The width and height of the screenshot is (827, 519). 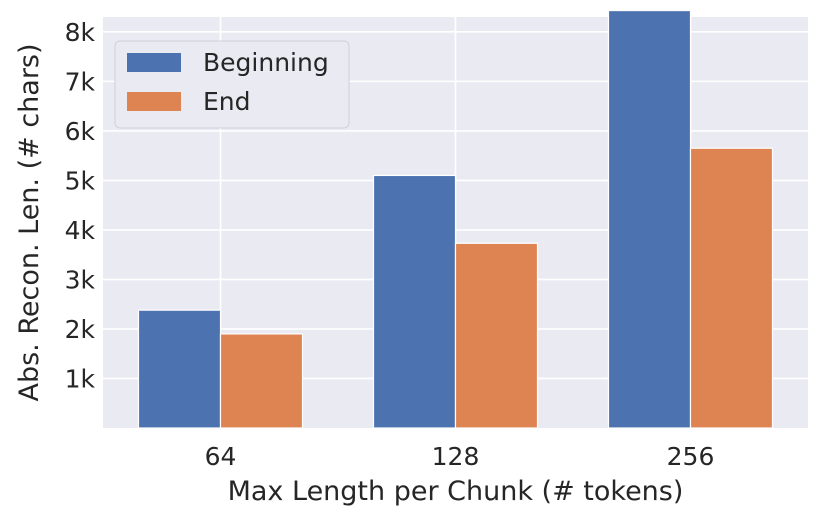 I want to click on legend-label-beginning: Beginning, so click(x=266, y=62).